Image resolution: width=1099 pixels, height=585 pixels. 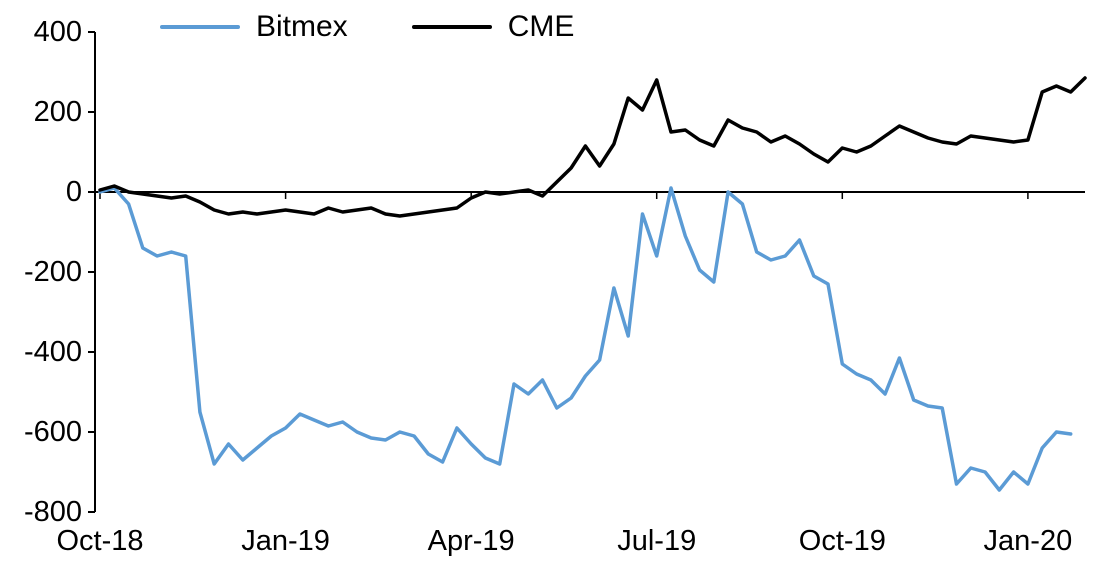 I want to click on x-tick-label: Jul-19, so click(x=657, y=541).